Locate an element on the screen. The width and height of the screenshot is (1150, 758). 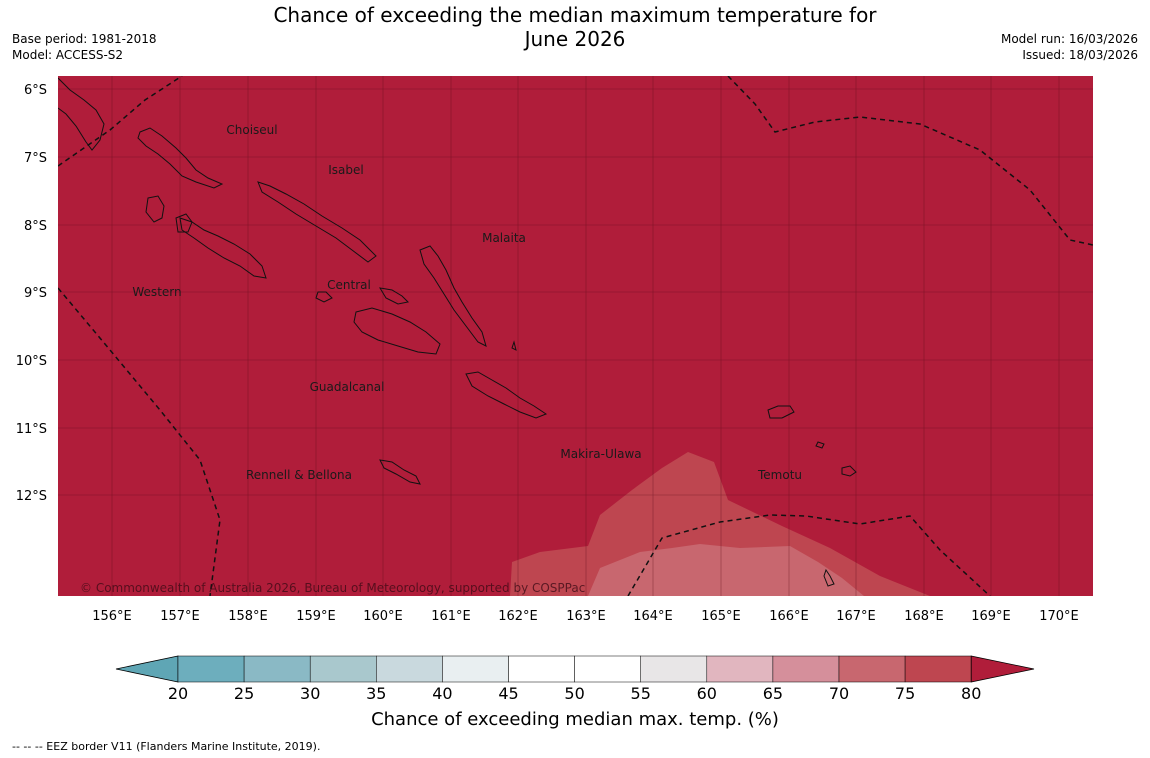
island-florida is located at coordinates (394, 296).